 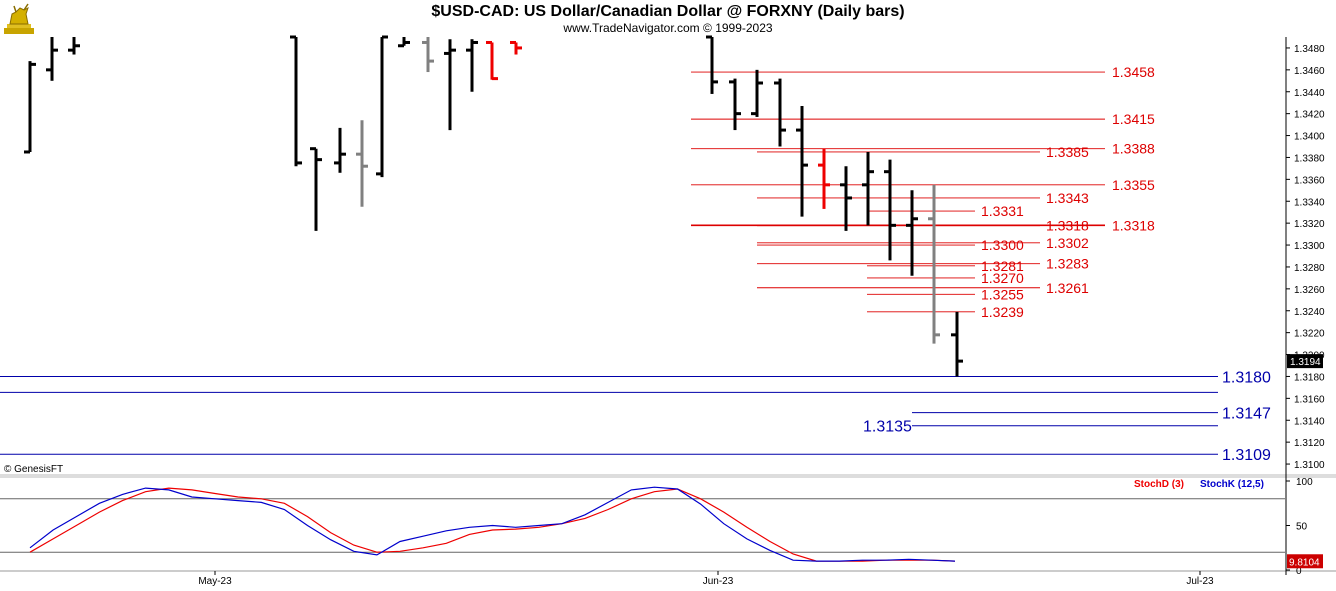 I want to click on y-tick-label: 1.3160, so click(x=1309, y=399).